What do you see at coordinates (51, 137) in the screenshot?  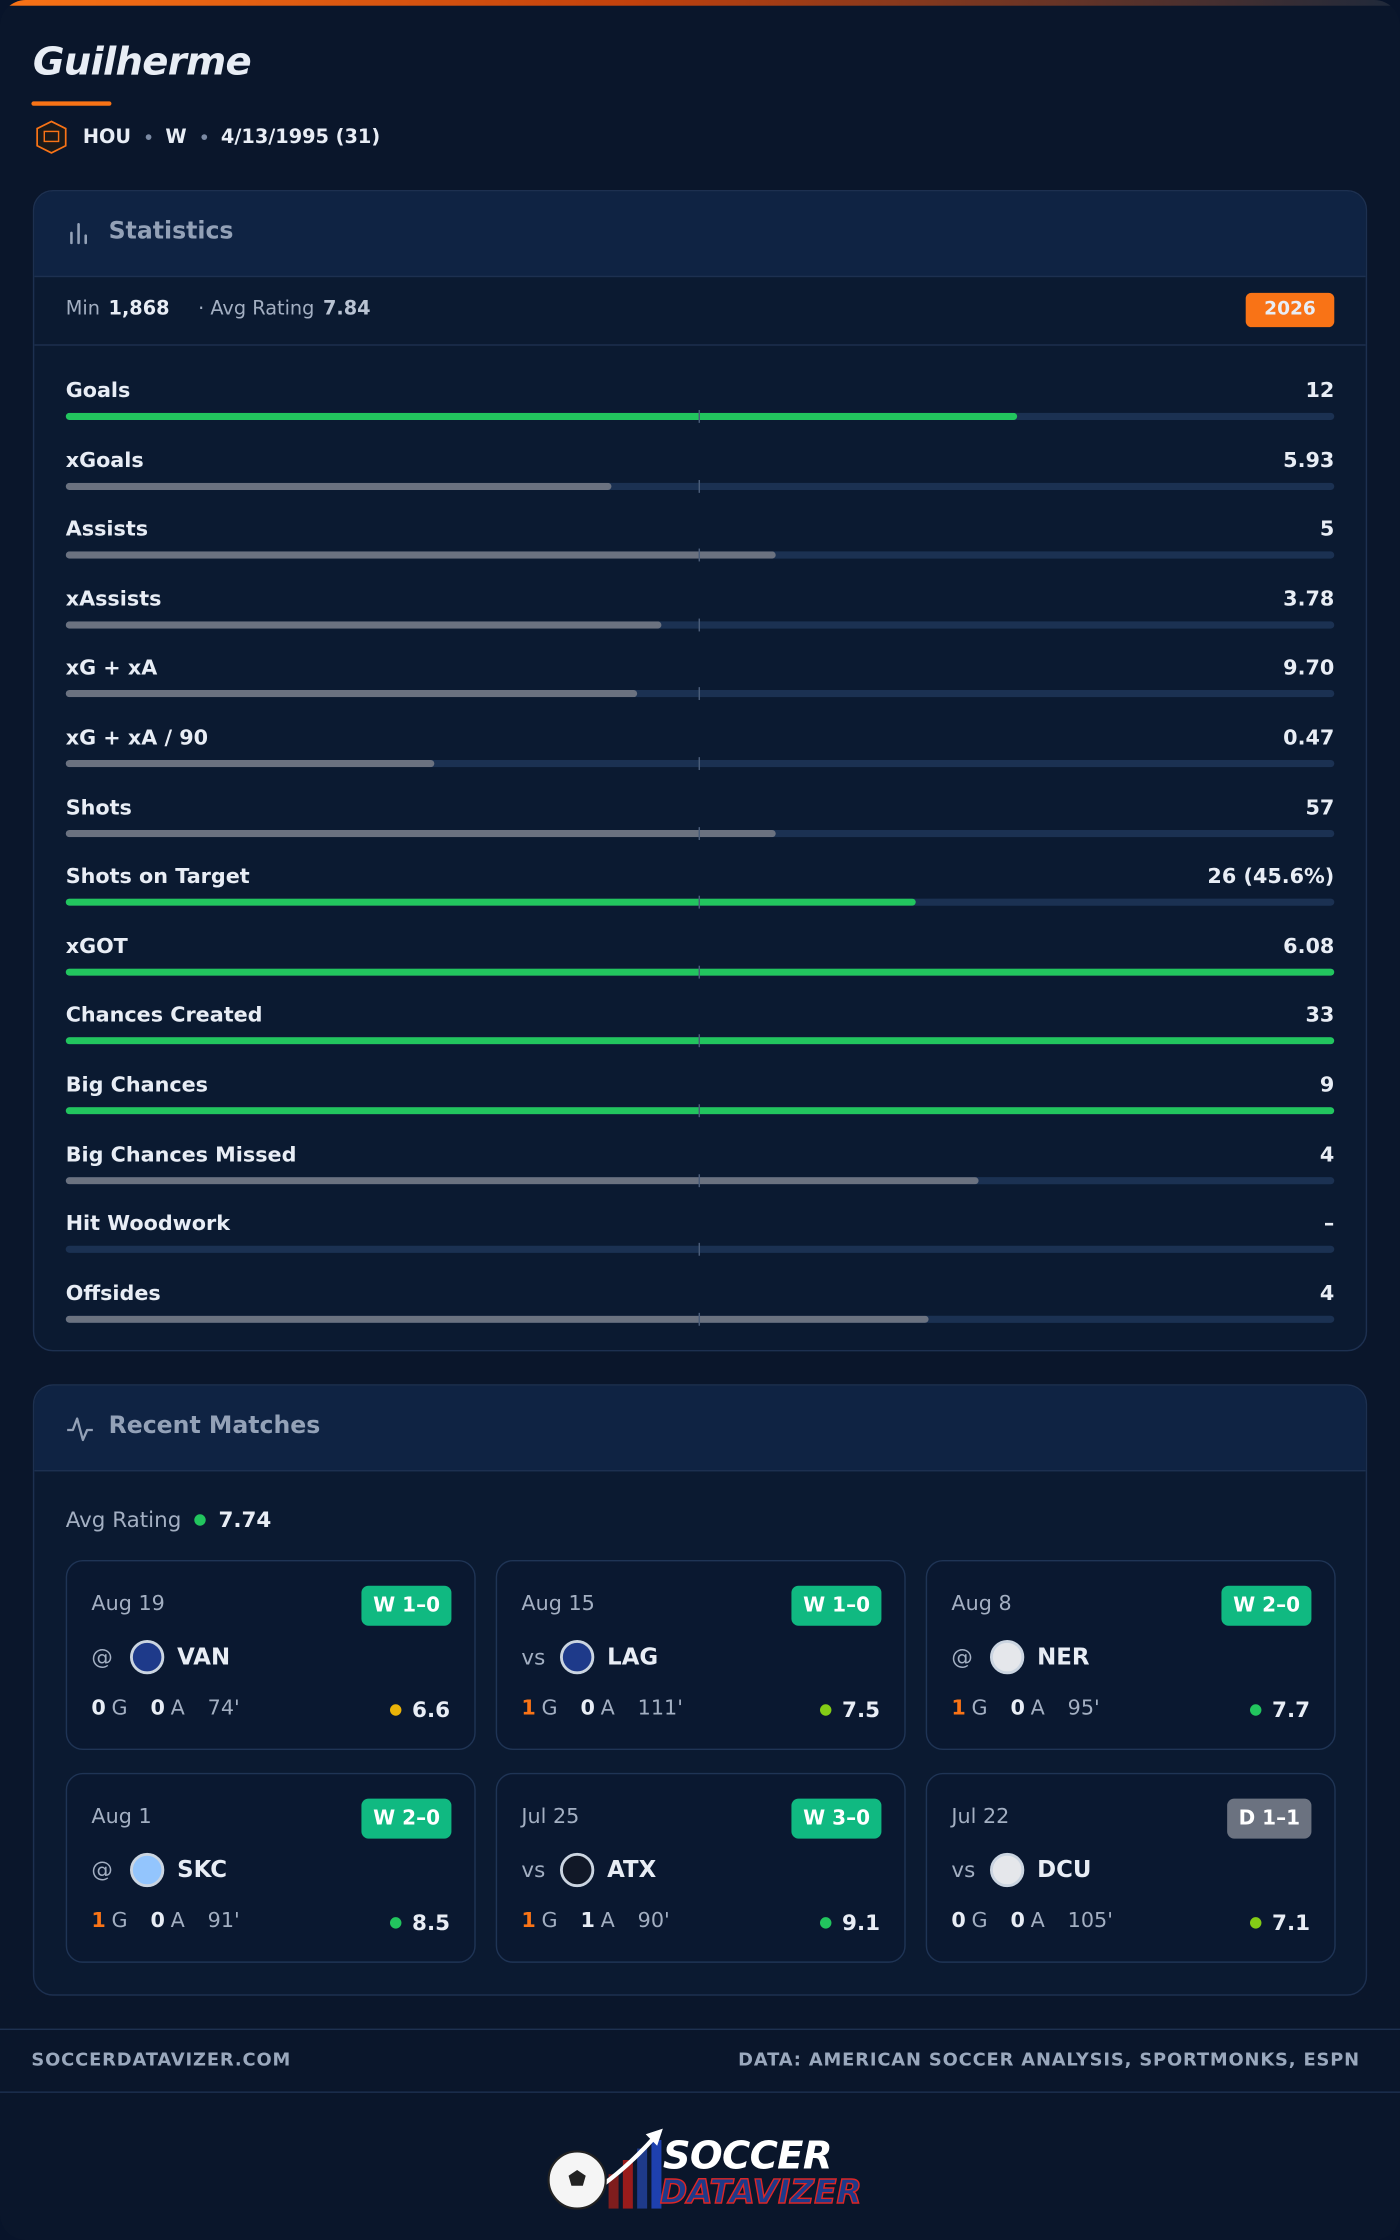 I see `team-crest` at bounding box center [51, 137].